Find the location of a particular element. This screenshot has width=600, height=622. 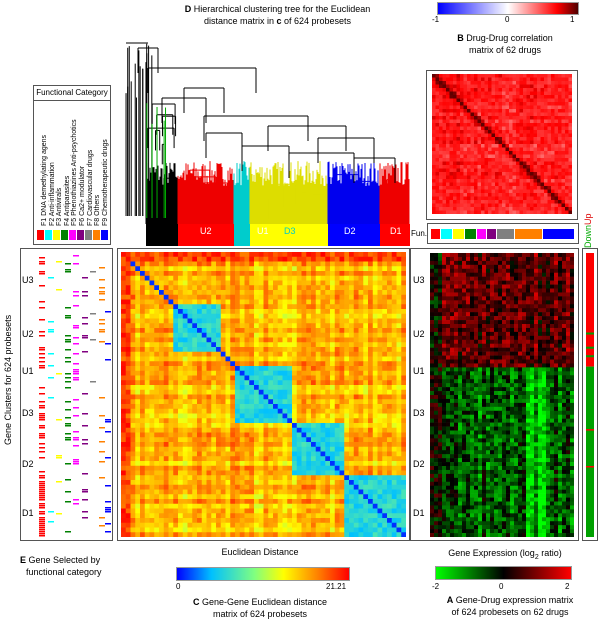

cluster-label-d3: D3 is located at coordinates (290, 231).